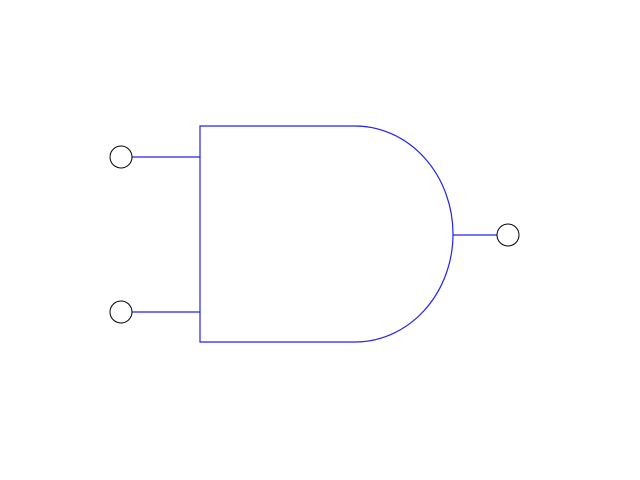 Image resolution: width=640 pixels, height=480 pixels. Describe the element at coordinates (486, 235) in the screenshot. I see `output` at that location.